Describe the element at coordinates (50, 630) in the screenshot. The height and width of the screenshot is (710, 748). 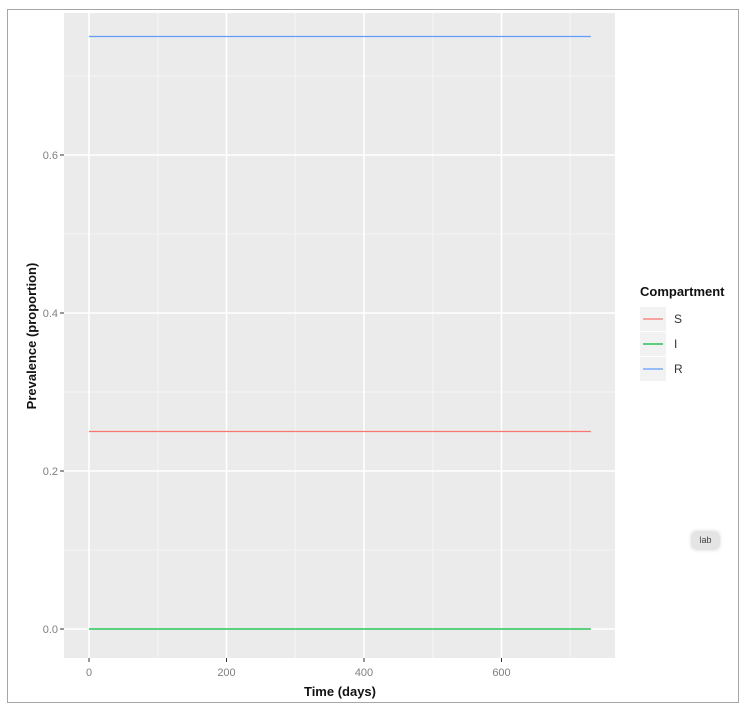
I see `y-tick-label: 0.0` at that location.